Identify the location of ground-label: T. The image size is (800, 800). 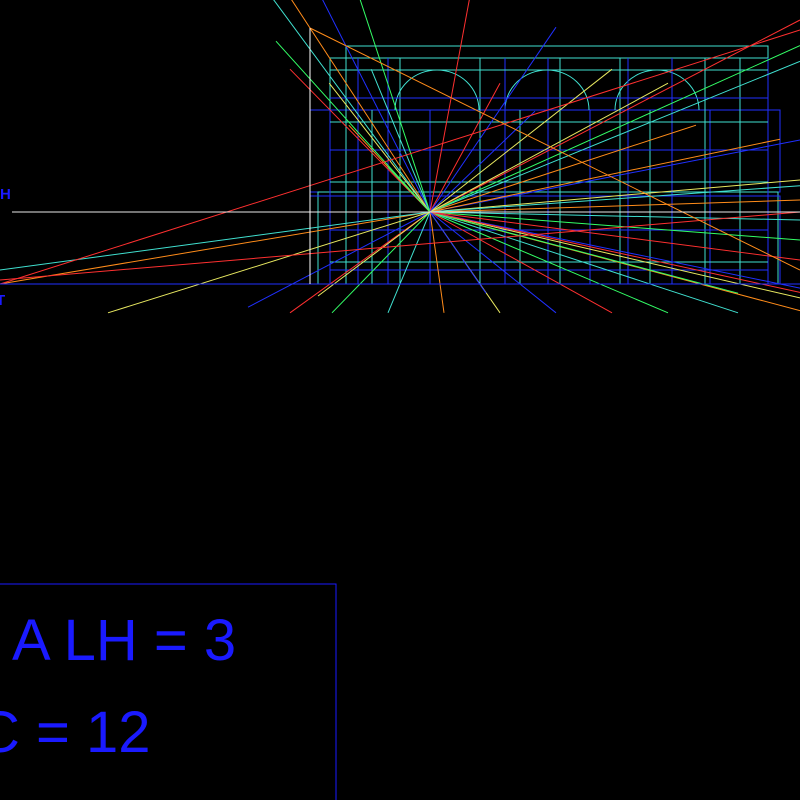
(2, 300).